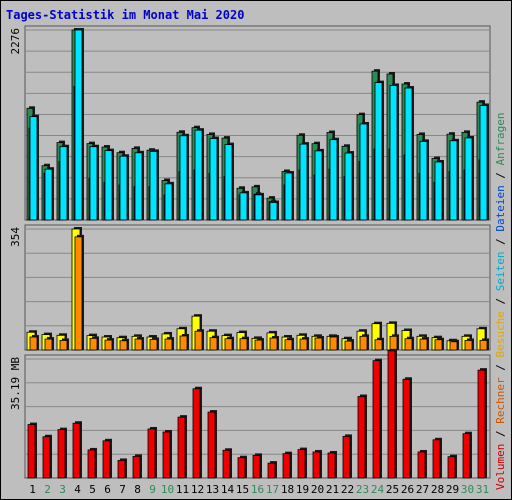 The width and height of the screenshot is (512, 500). I want to click on day-label: 18, so click(287, 489).